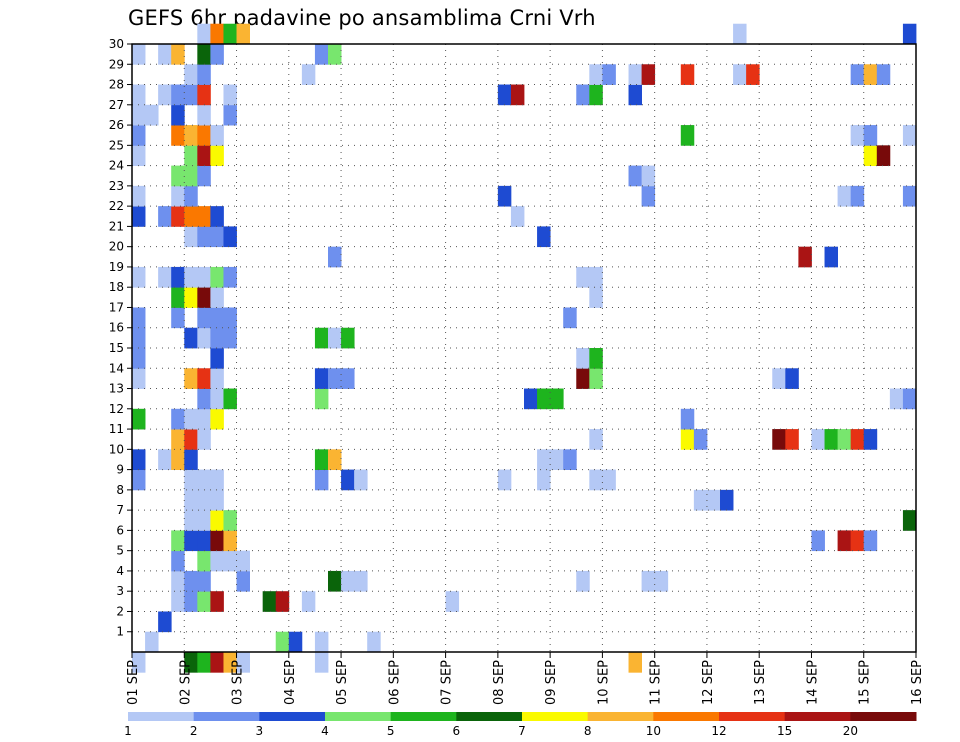  Describe the element at coordinates (194, 731) in the screenshot. I see `colorbar-label: 2` at that location.